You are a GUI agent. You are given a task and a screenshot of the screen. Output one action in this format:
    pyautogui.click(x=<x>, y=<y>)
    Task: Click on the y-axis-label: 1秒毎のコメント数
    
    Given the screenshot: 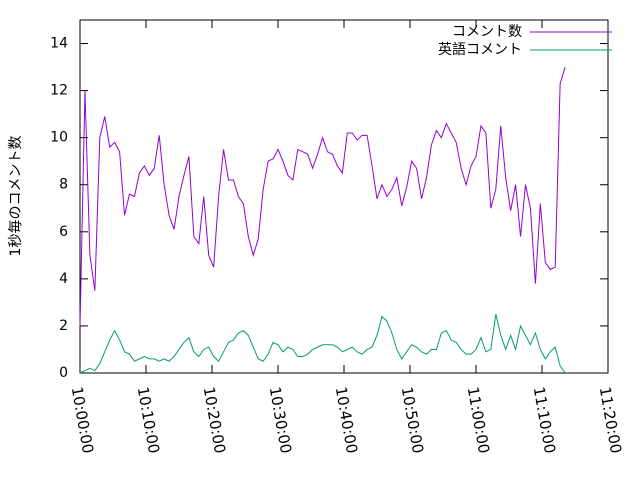 What is the action you would take?
    pyautogui.click(x=16, y=196)
    